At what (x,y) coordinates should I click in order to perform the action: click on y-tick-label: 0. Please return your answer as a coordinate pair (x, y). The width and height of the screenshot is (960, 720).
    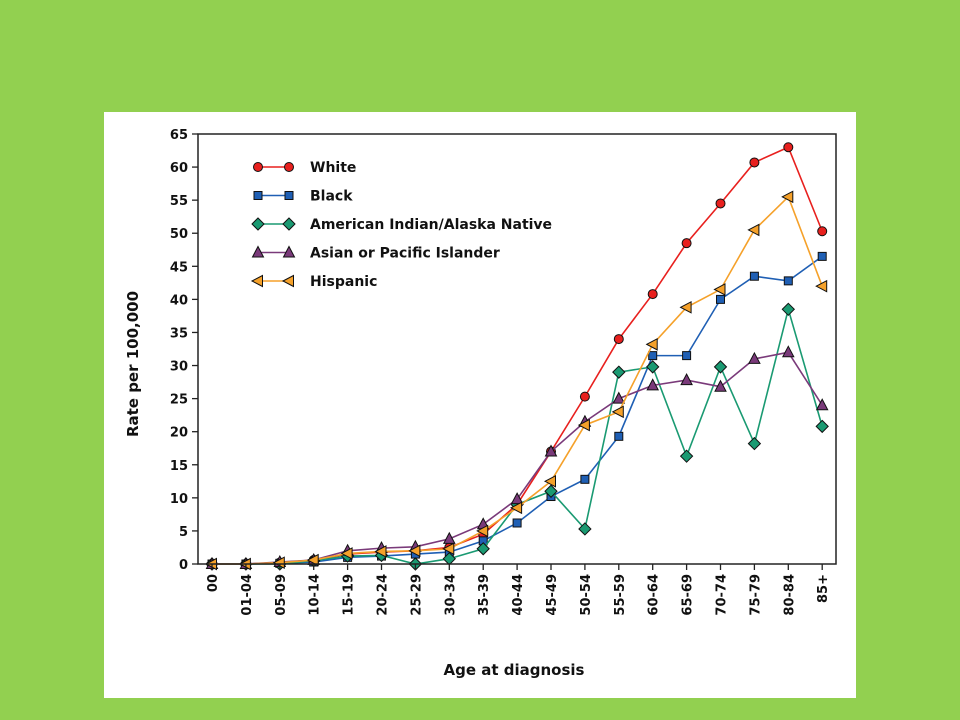
    Looking at the image, I should click on (183, 565).